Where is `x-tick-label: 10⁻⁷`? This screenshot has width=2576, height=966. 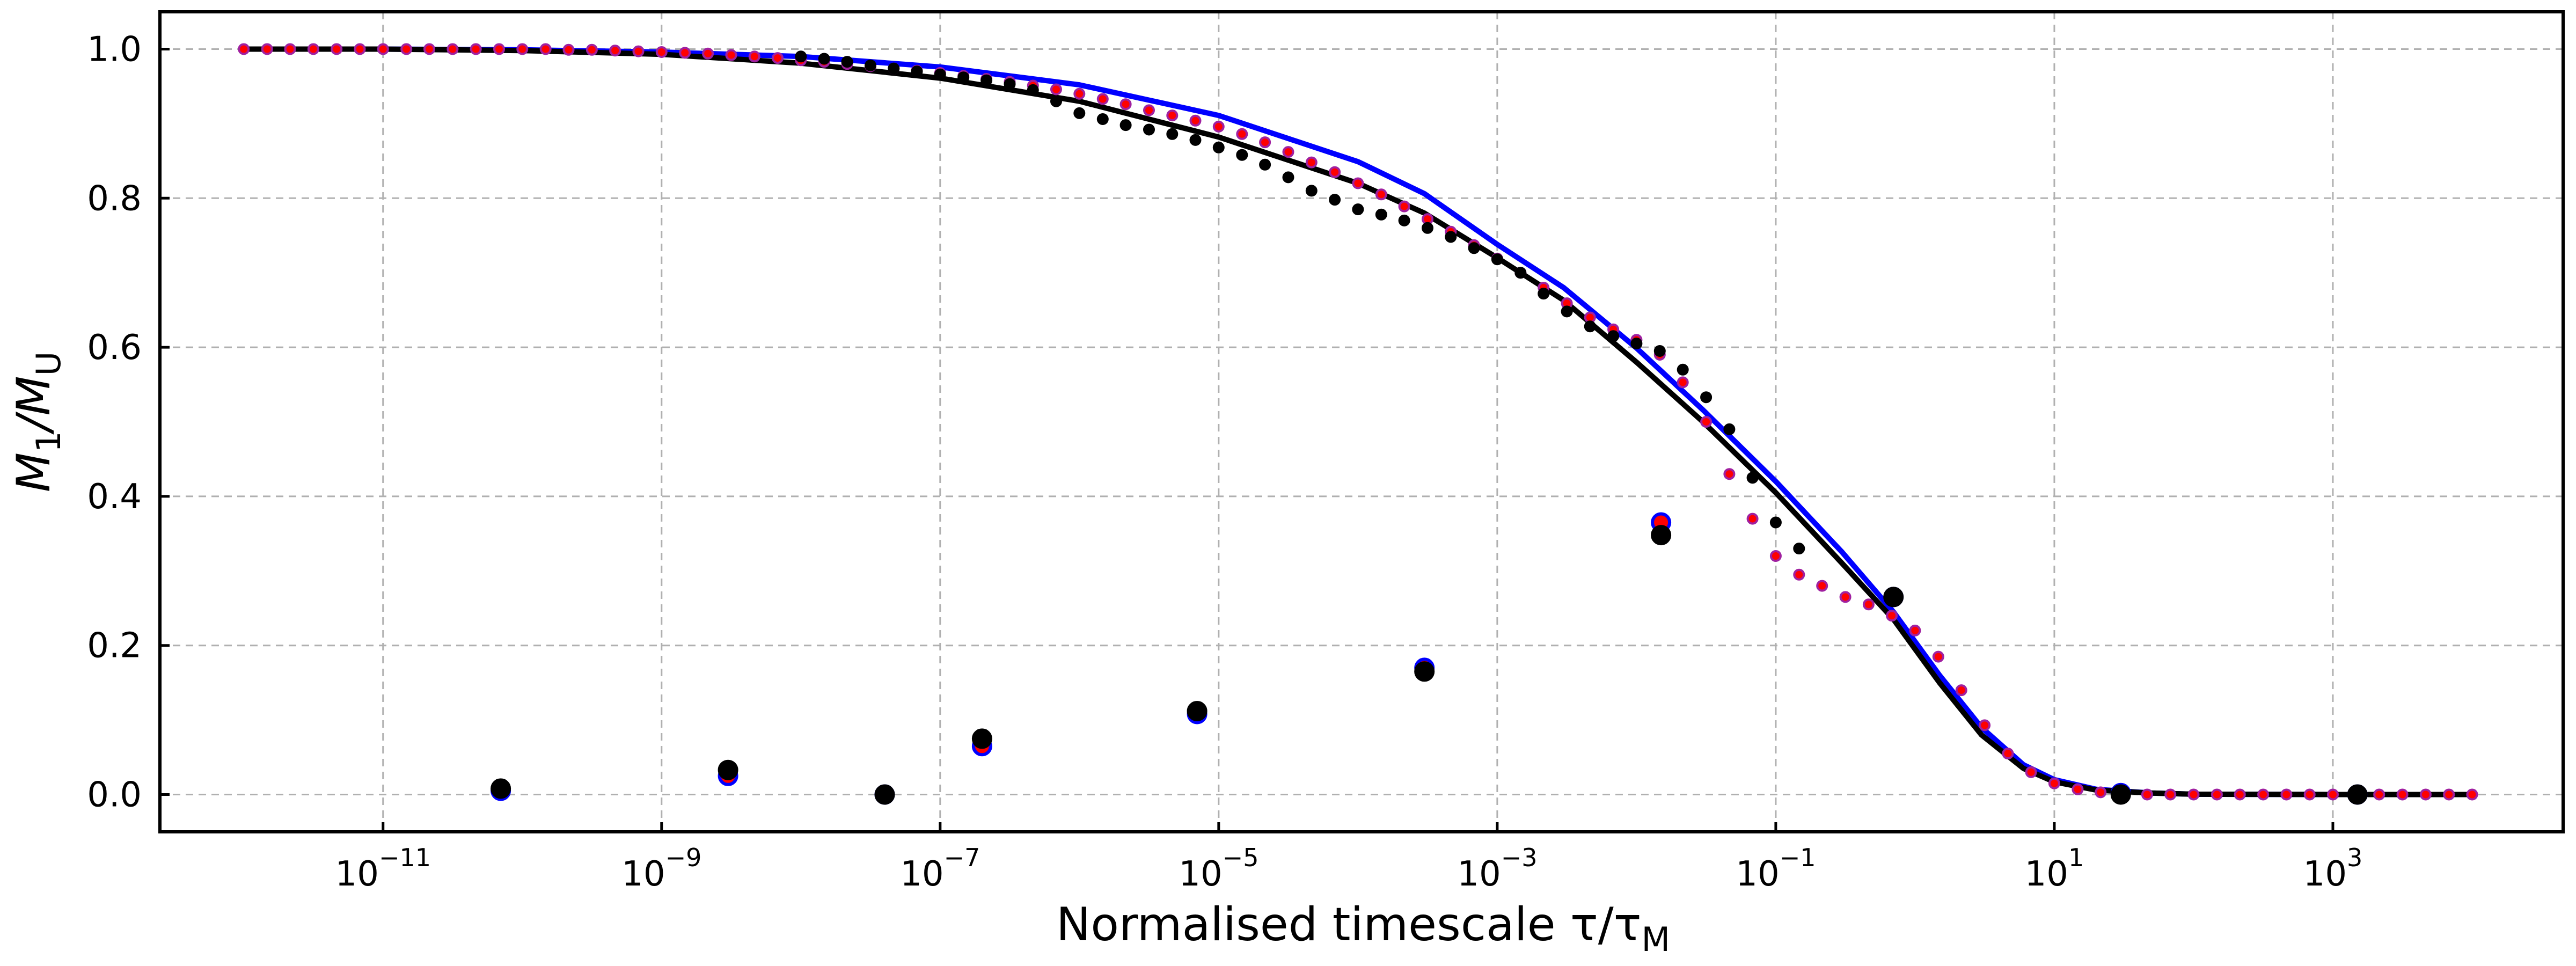 x-tick-label: 10⁻⁷ is located at coordinates (940, 868).